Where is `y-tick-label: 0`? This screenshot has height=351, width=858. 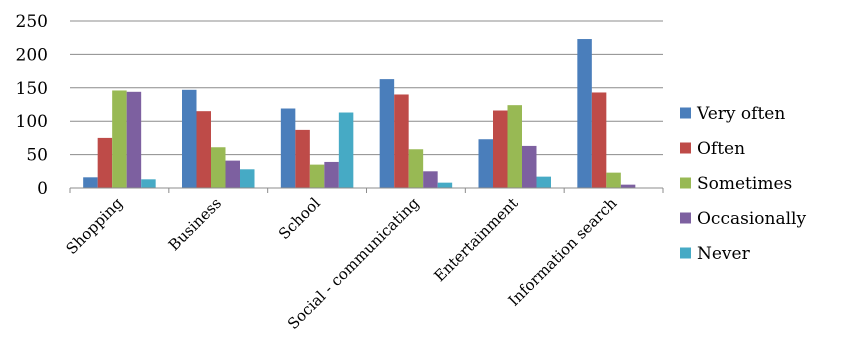 y-tick-label: 0 is located at coordinates (42, 189).